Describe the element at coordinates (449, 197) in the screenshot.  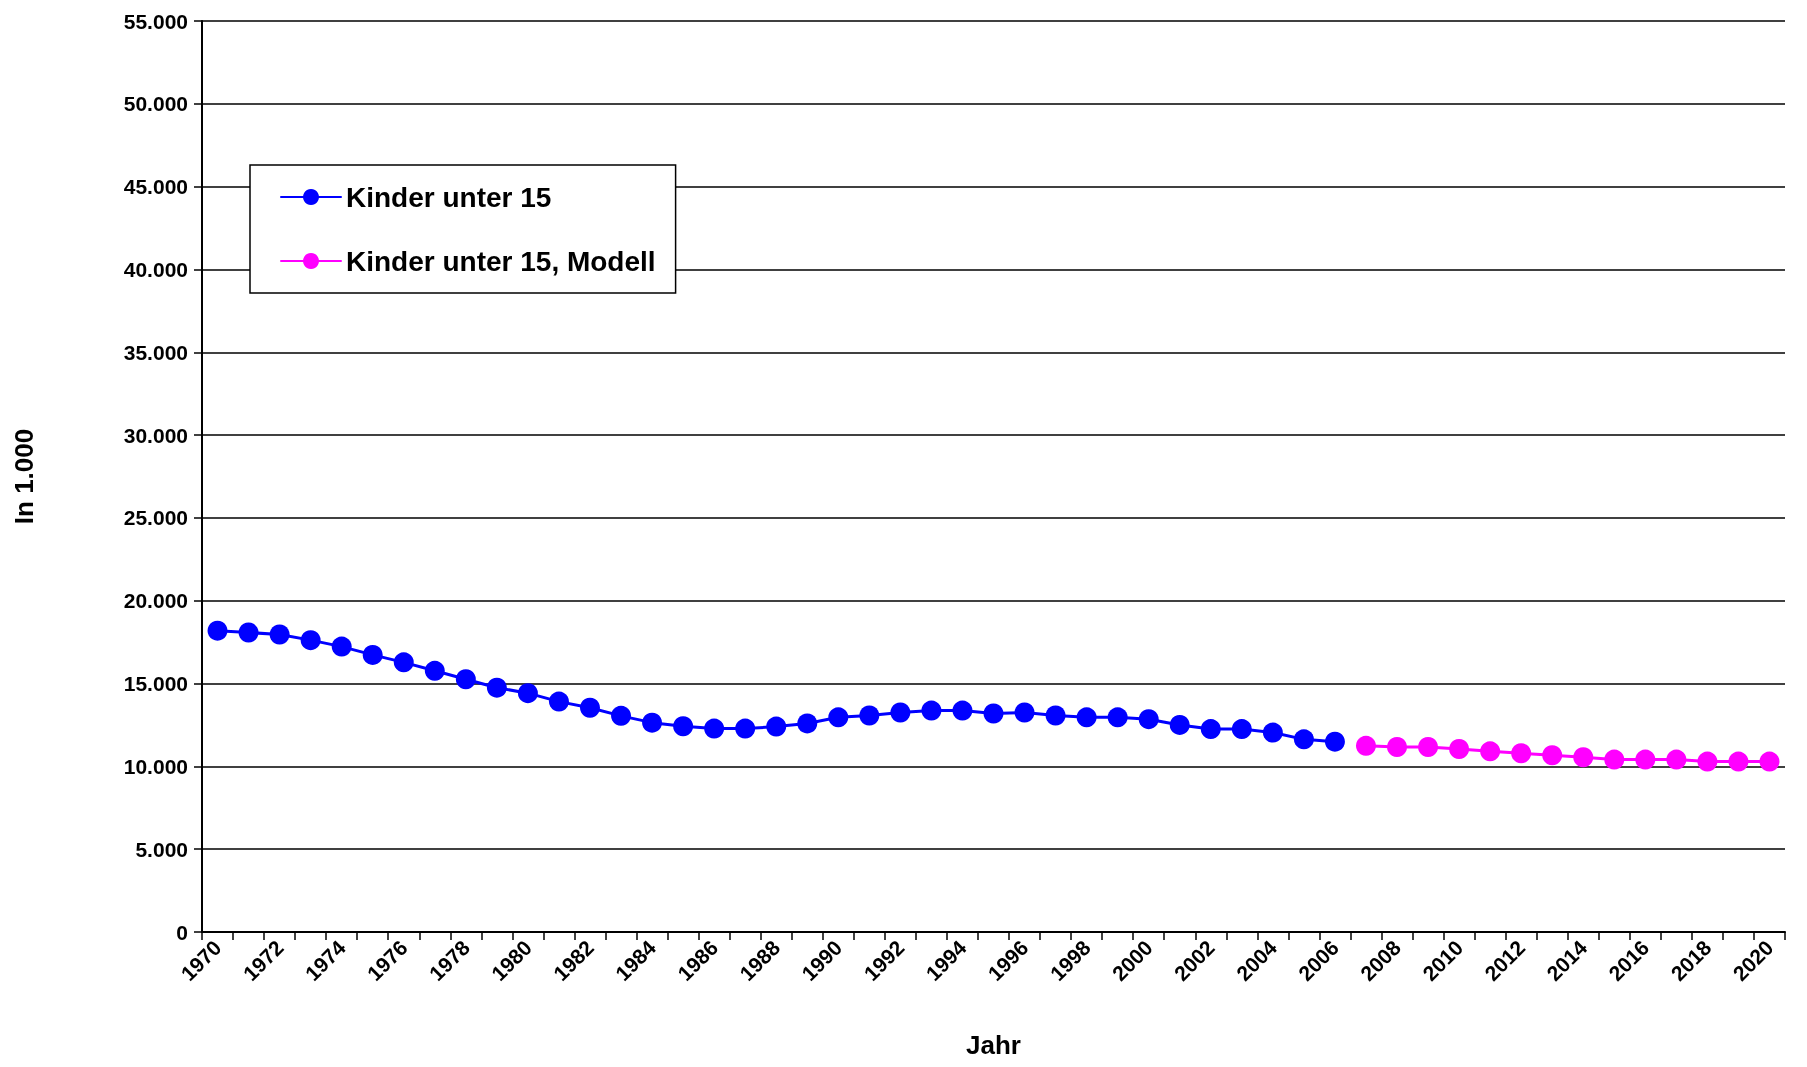
I see `legend-label: Kinder unter 15` at that location.